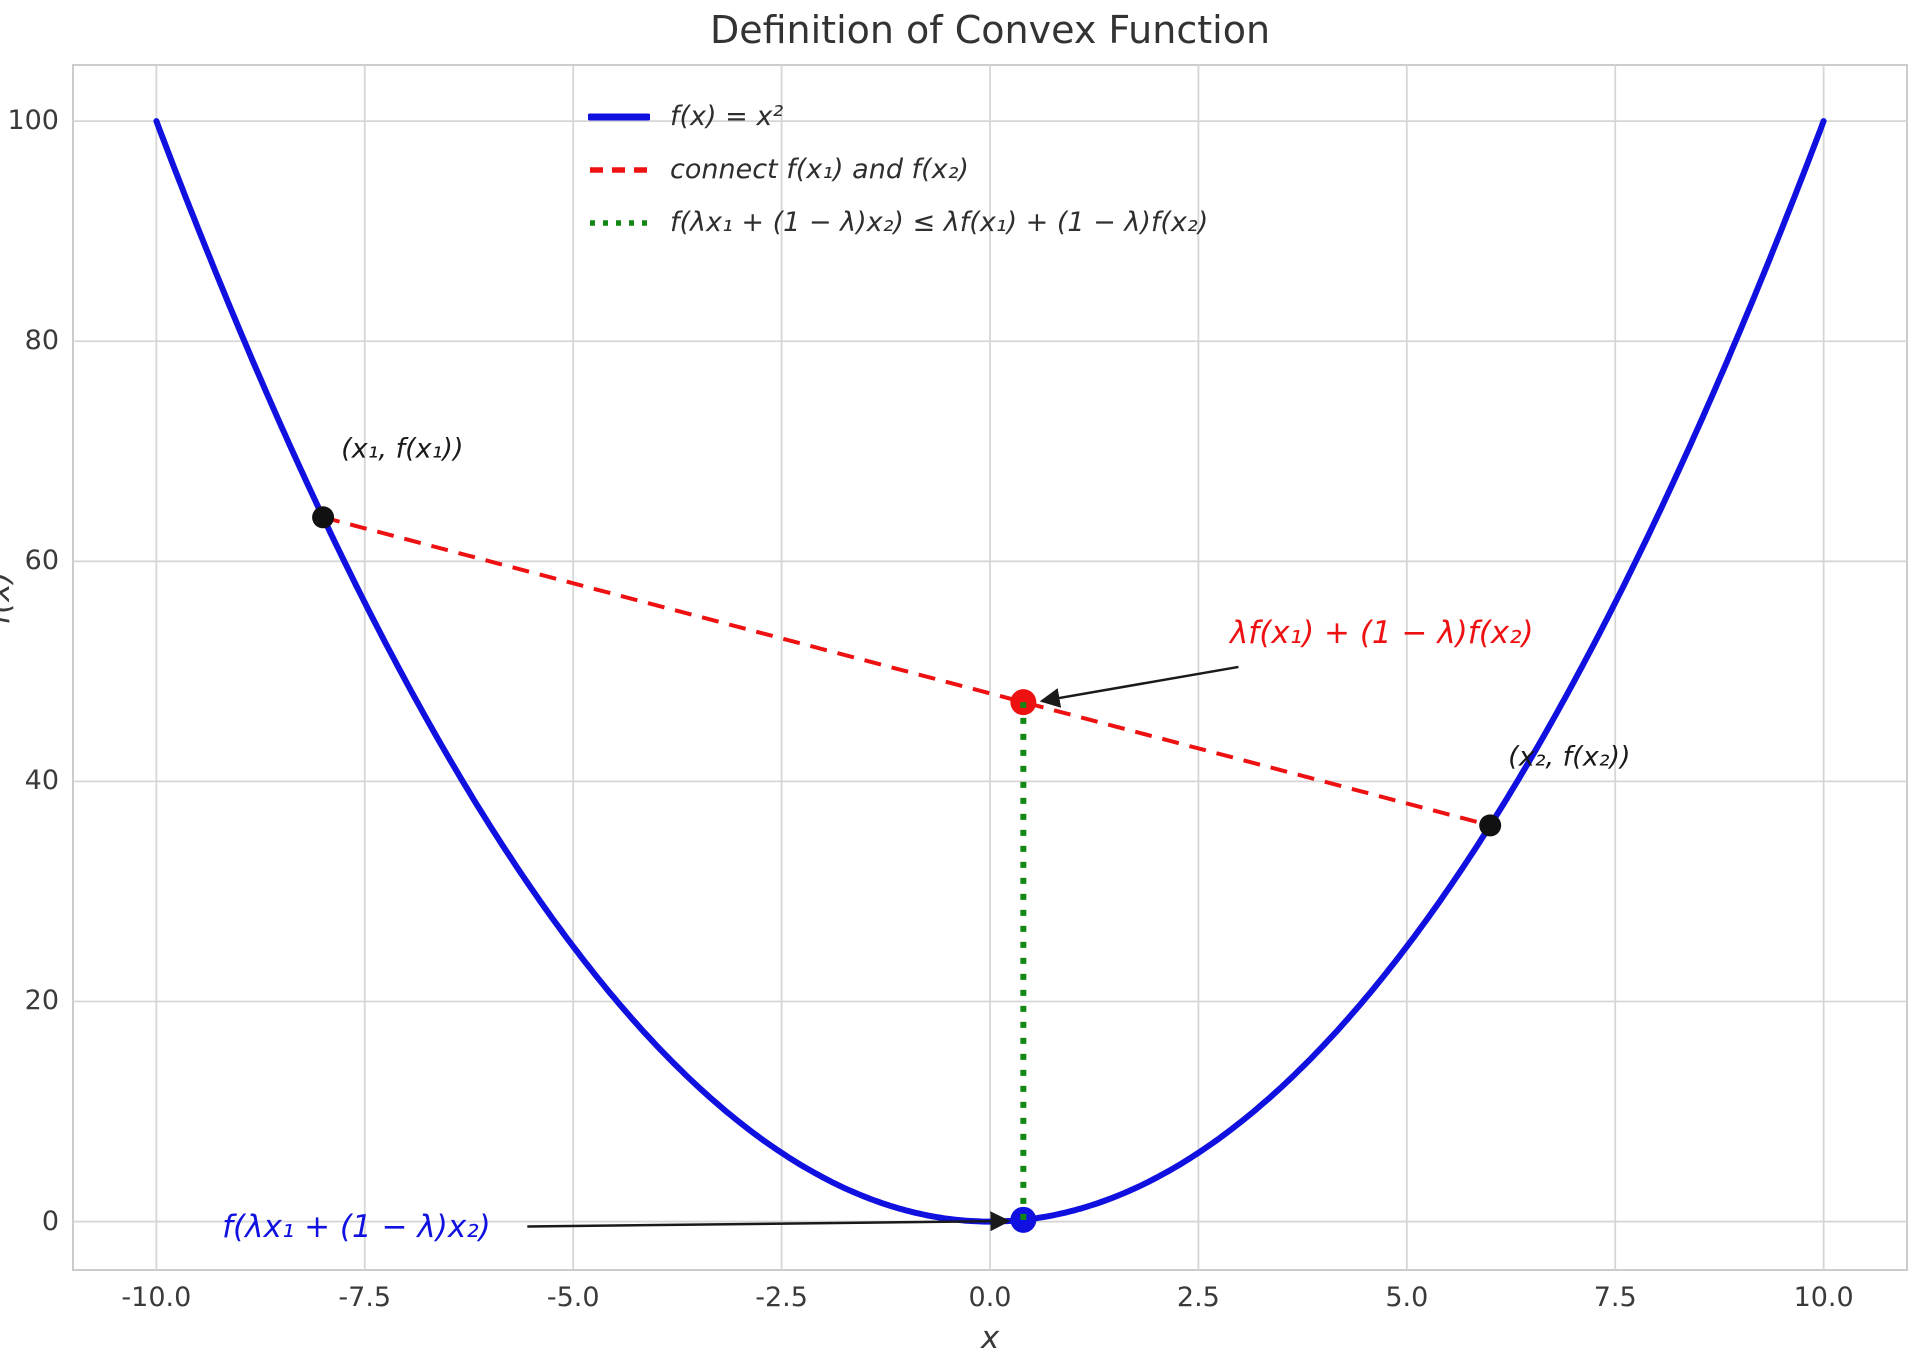 The height and width of the screenshot is (1372, 1928). What do you see at coordinates (50, 1221) in the screenshot?
I see `y-tick-label: 0` at bounding box center [50, 1221].